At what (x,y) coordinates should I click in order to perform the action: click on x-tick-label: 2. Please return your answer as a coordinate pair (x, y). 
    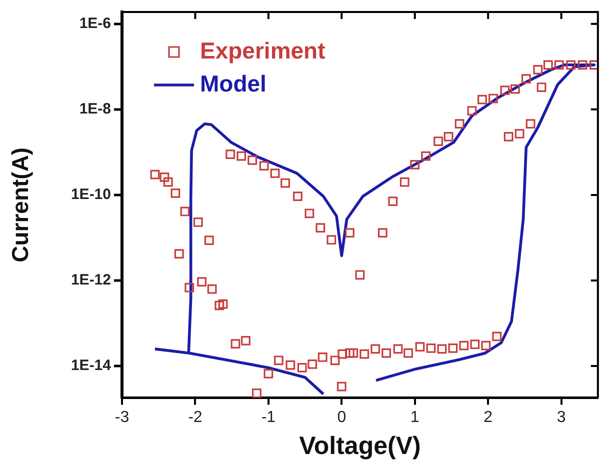
    Looking at the image, I should click on (488, 417).